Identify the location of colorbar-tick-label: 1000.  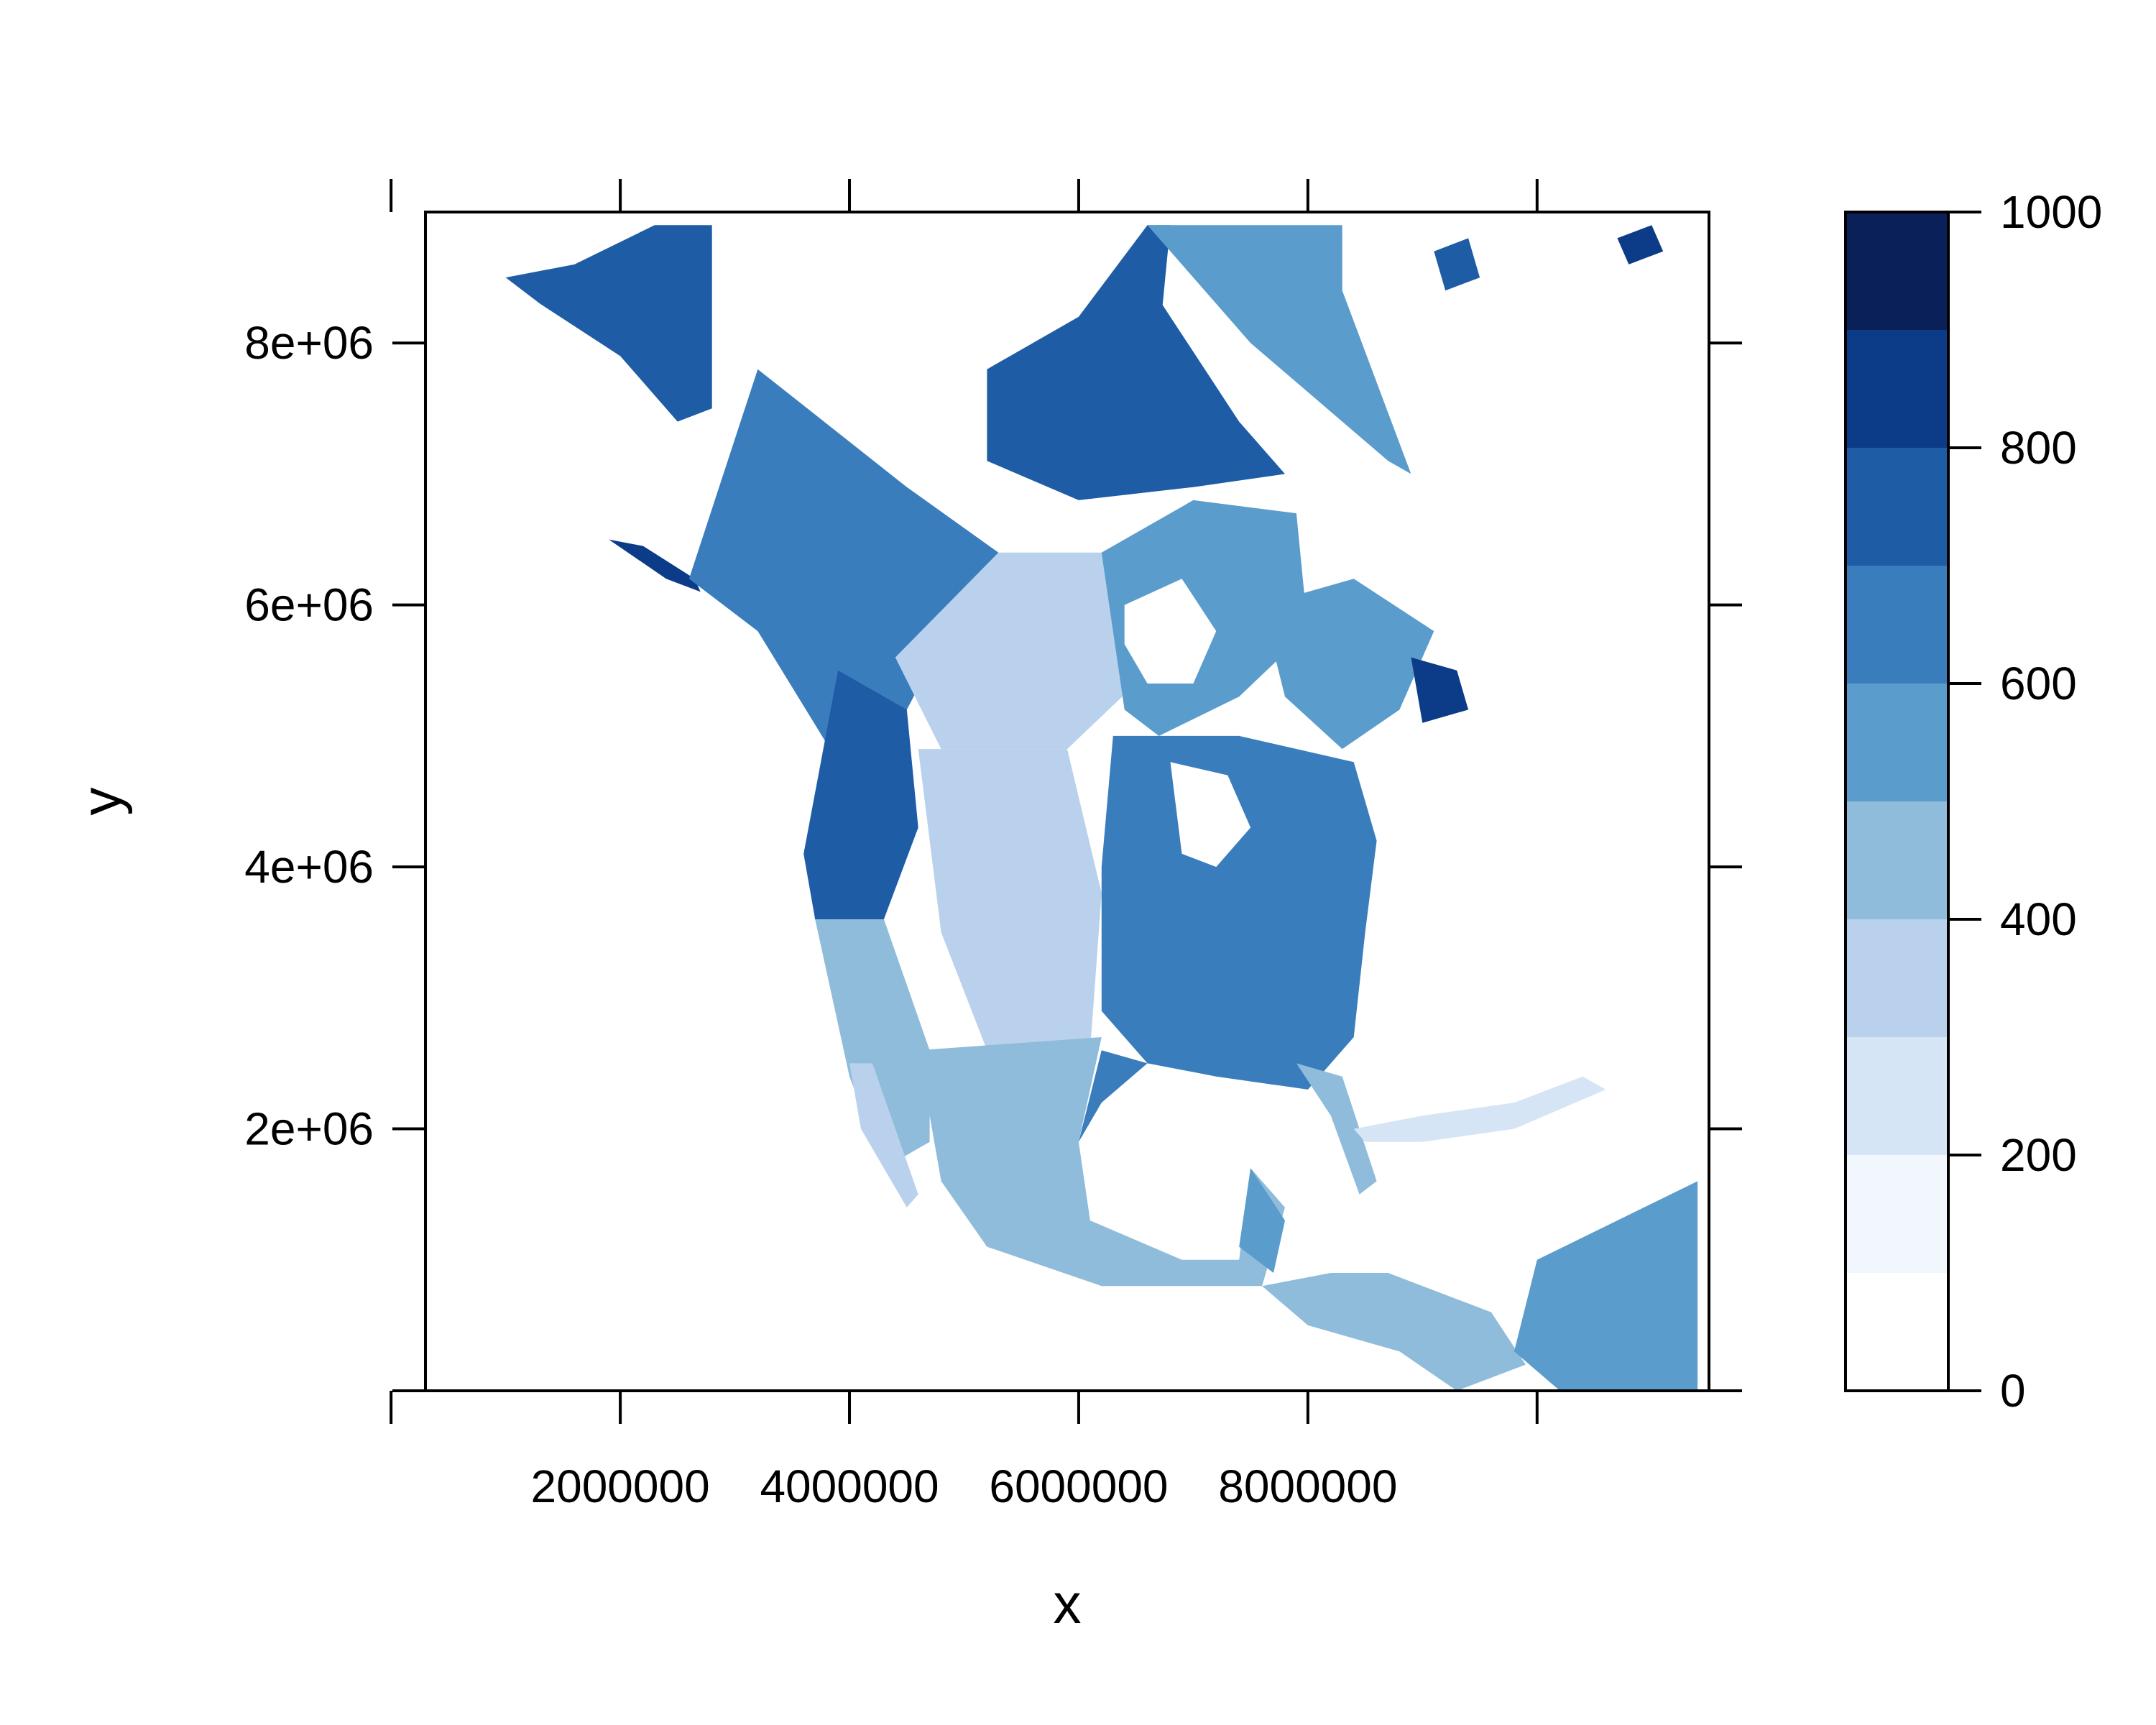
(2051, 212).